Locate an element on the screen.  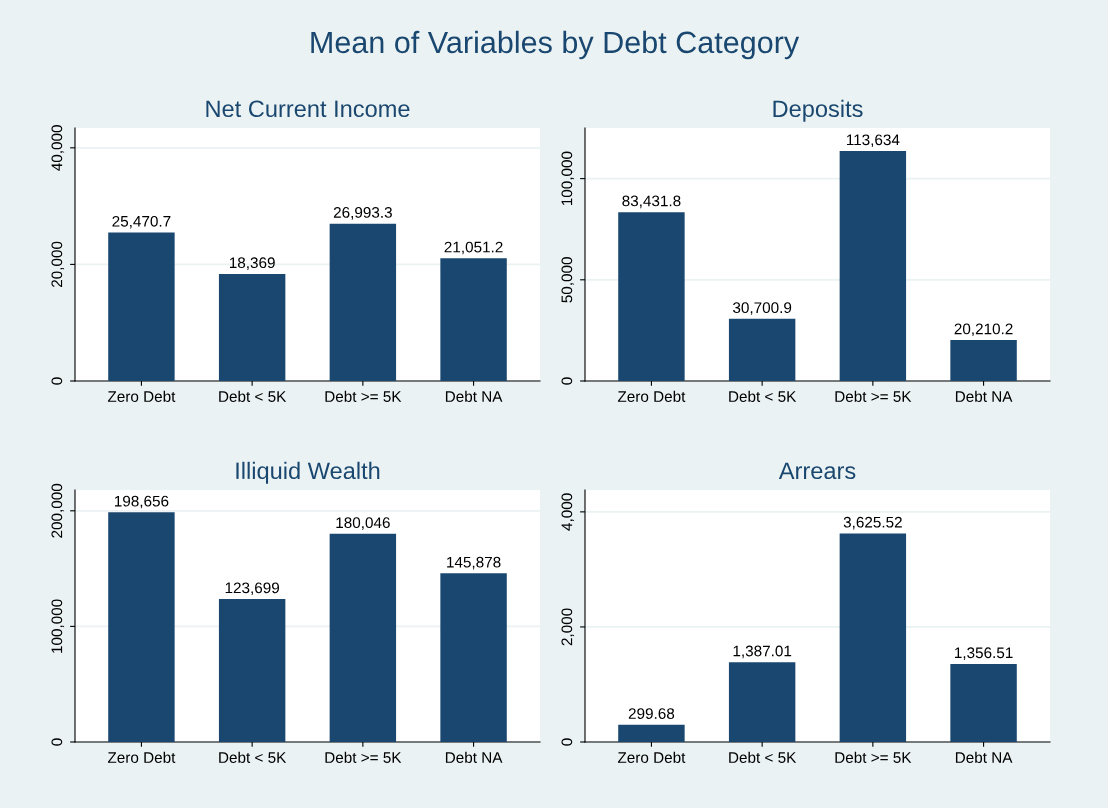
data-label: 180,046 is located at coordinates (363, 523).